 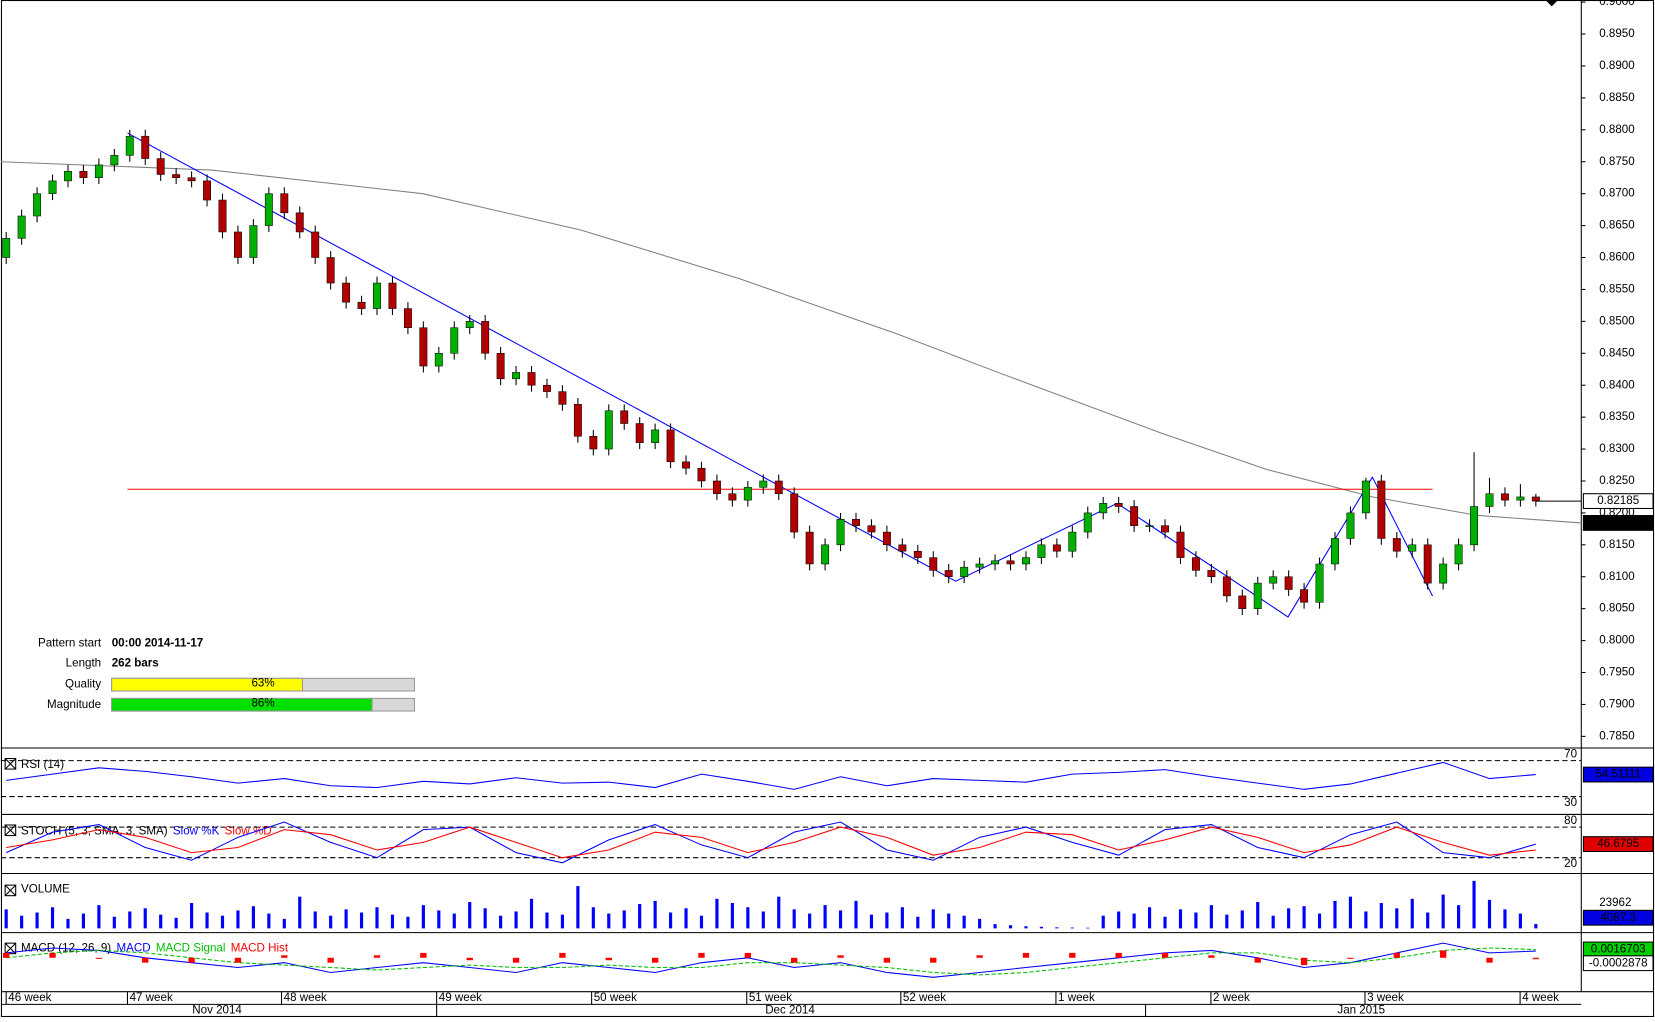 What do you see at coordinates (42, 764) in the screenshot?
I see `panel-title-text: RSI (14)` at bounding box center [42, 764].